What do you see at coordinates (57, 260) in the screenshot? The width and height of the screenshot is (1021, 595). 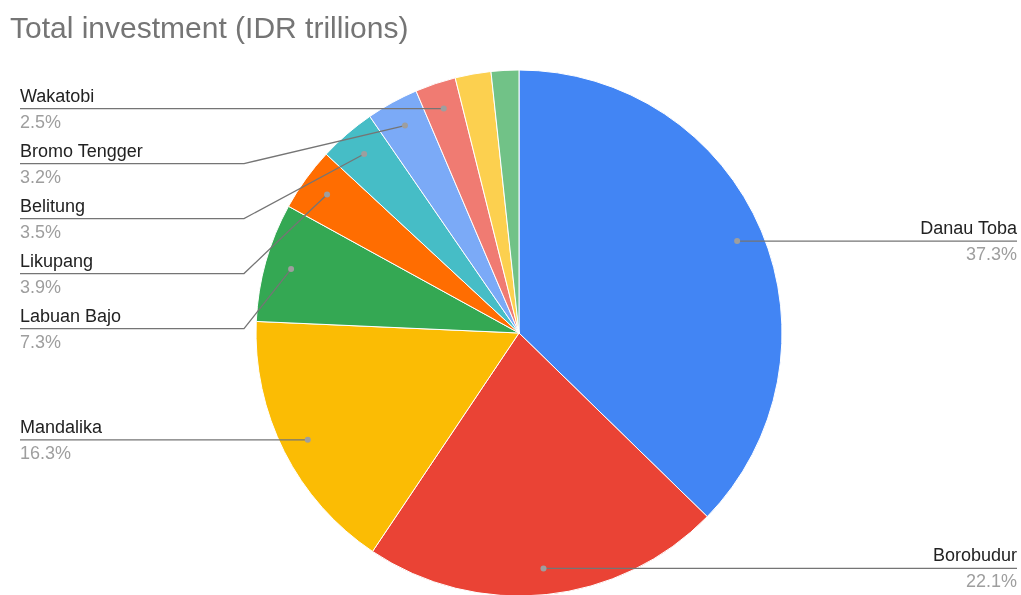 I see `slice-label: Likupang` at bounding box center [57, 260].